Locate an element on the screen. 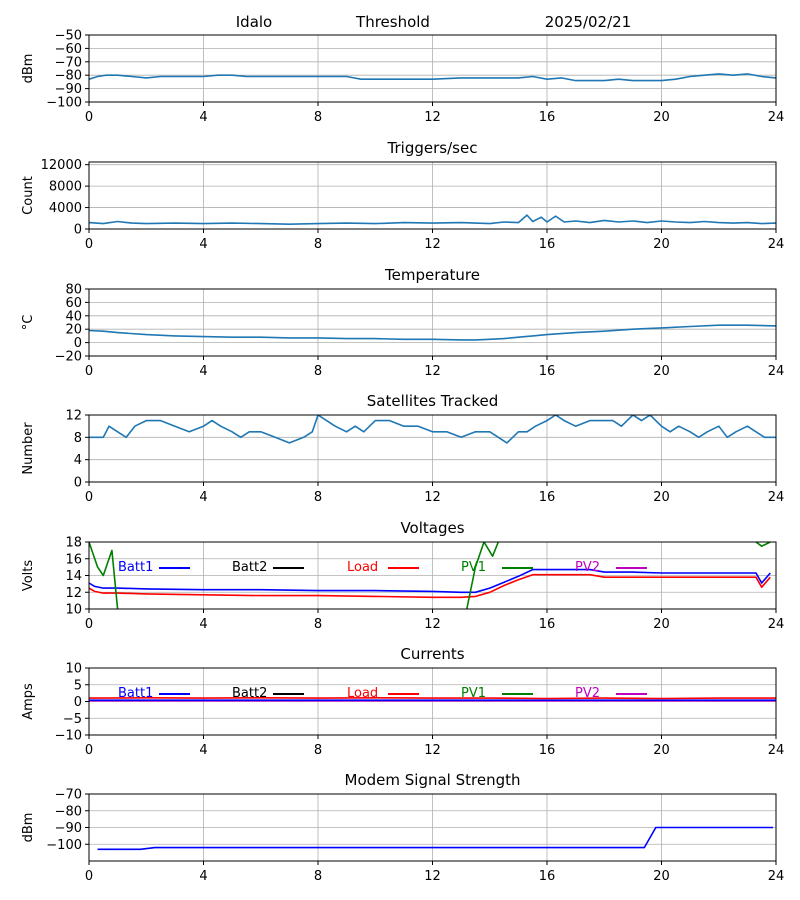  y-tick-label: 80 is located at coordinates (73, 290).